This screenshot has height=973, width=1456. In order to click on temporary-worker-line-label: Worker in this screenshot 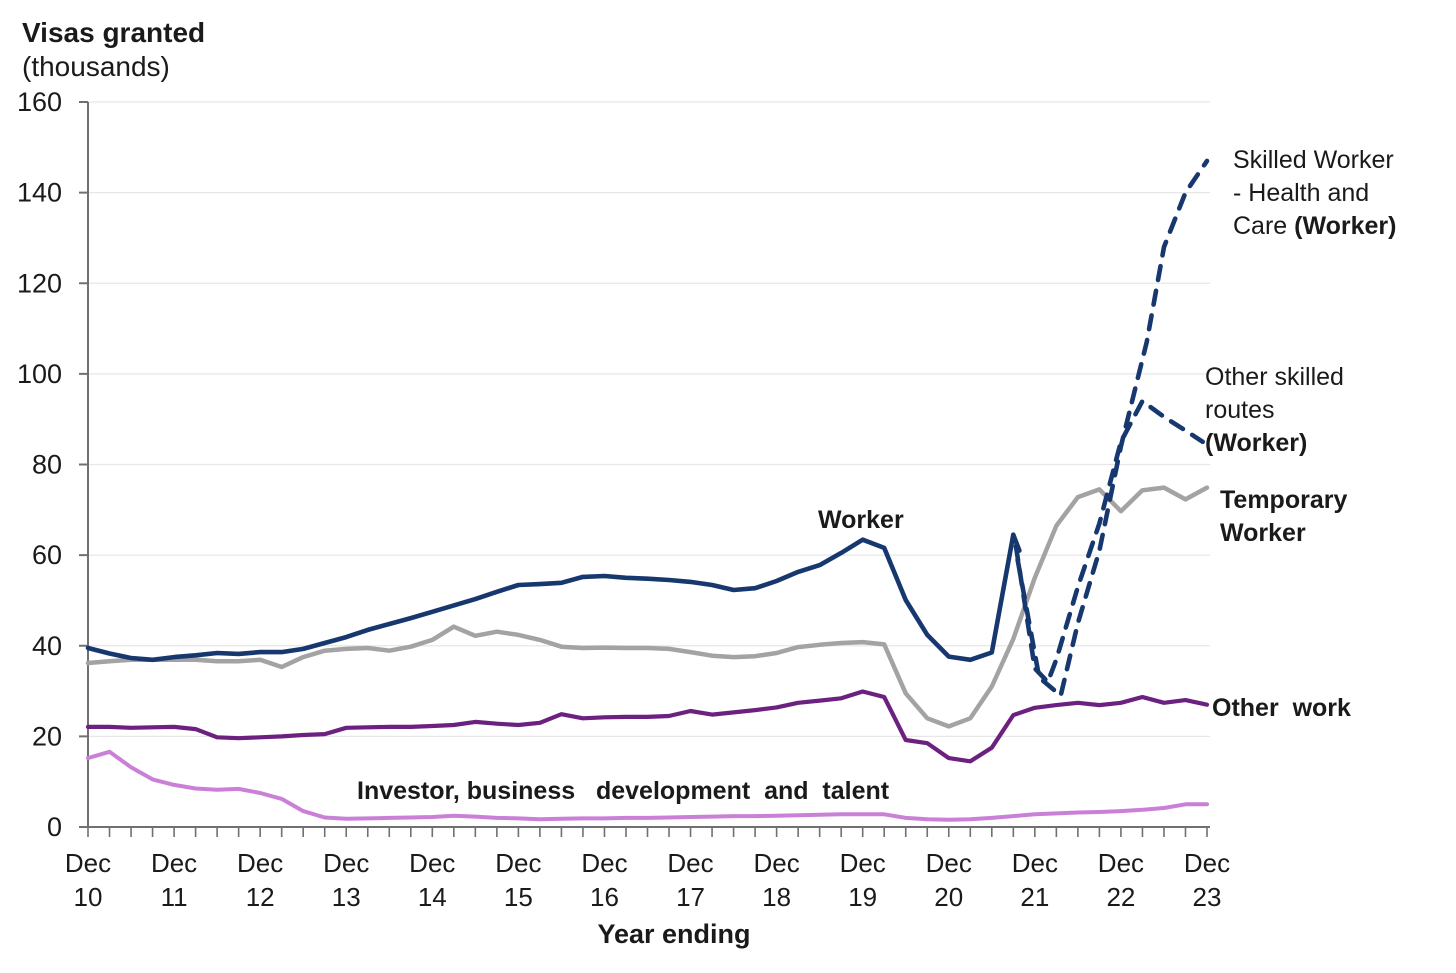, I will do `click(1263, 533)`.